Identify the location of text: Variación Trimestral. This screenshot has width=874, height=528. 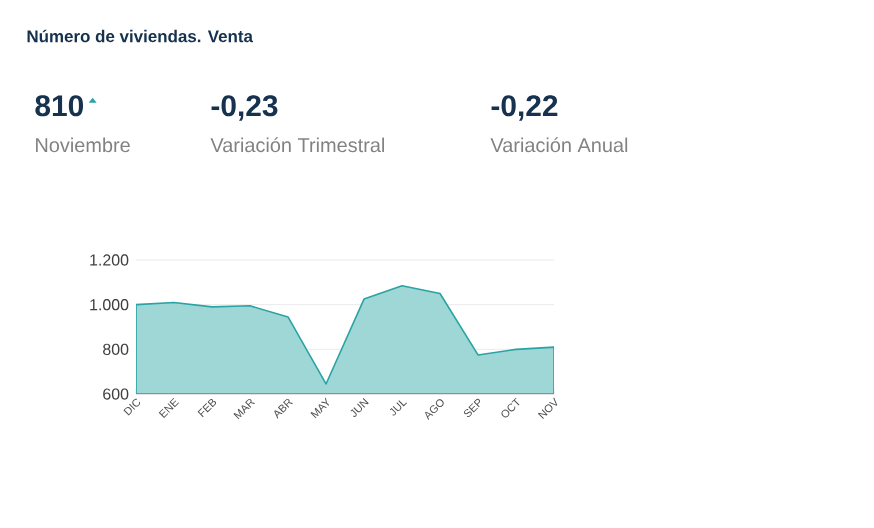
(297, 145).